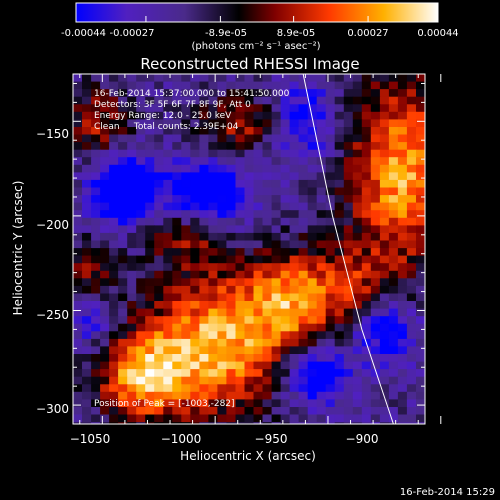  I want to click on colorbar-tick-label: -0.00044, so click(83, 33).